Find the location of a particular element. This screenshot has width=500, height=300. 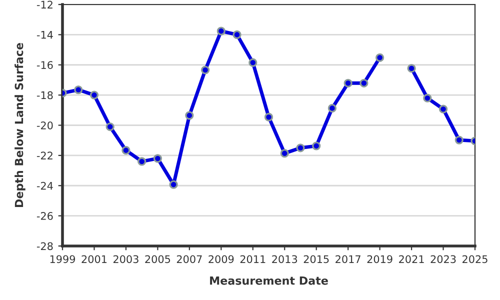

y-tick-label: -28 is located at coordinates (44, 246).